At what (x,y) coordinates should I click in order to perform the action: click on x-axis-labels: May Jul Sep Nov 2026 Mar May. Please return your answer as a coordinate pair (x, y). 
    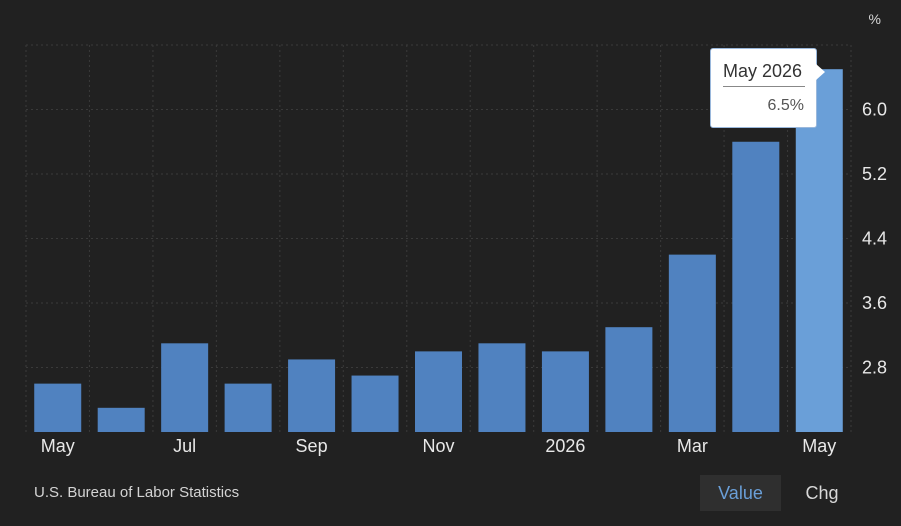
    Looking at the image, I should click on (439, 446).